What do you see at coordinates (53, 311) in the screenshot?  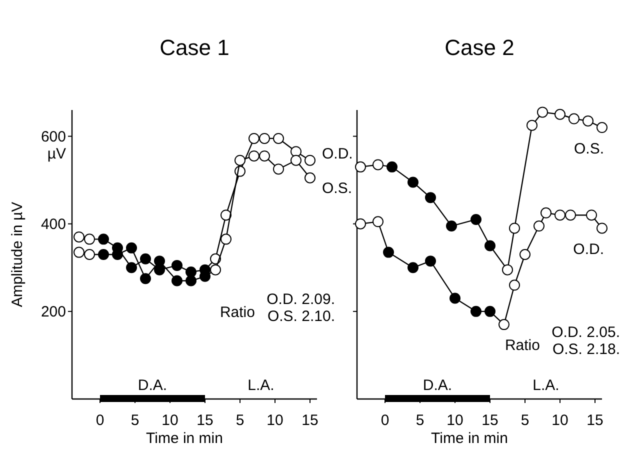 I see `y-tick-label: 200` at bounding box center [53, 311].